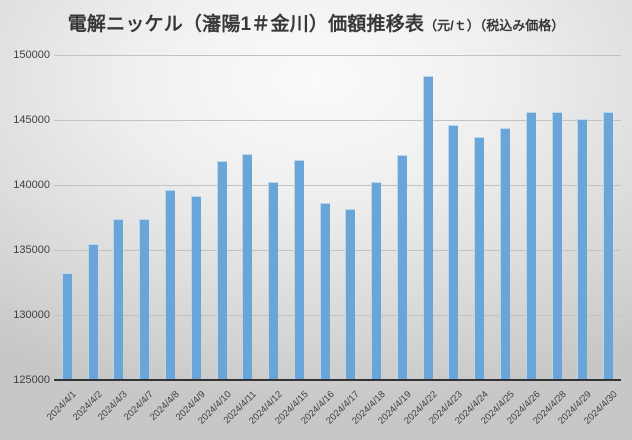 This screenshot has width=632, height=440. Describe the element at coordinates (61, 406) in the screenshot. I see `x-axis-label: 2024/4/1` at that location.